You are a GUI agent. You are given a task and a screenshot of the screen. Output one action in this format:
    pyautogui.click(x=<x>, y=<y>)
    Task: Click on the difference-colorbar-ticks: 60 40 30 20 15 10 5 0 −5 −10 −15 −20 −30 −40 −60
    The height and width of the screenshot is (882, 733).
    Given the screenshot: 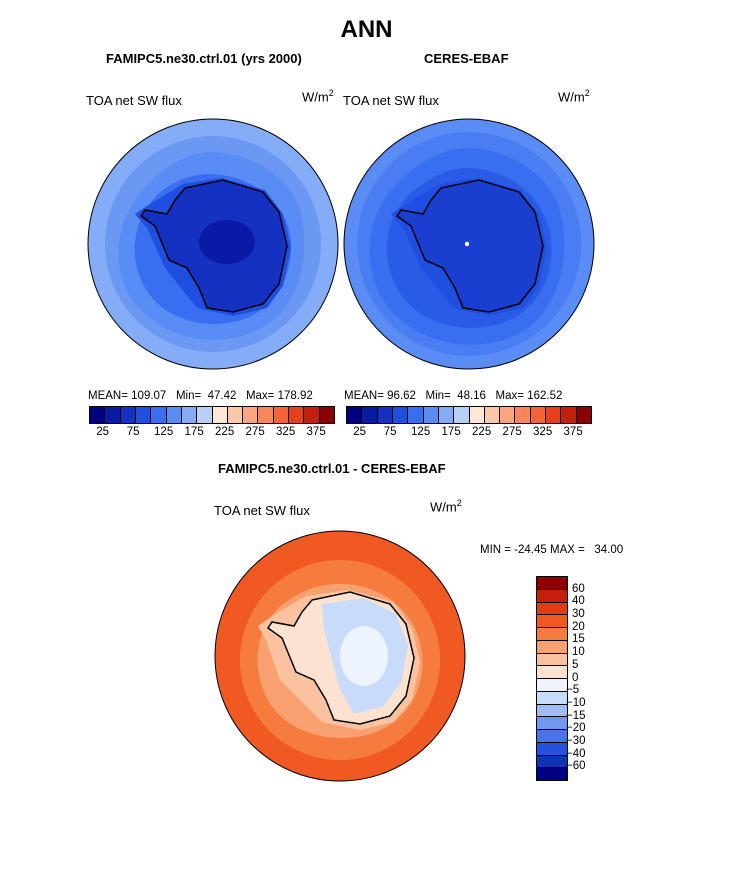 What is the action you would take?
    pyautogui.click(x=589, y=677)
    